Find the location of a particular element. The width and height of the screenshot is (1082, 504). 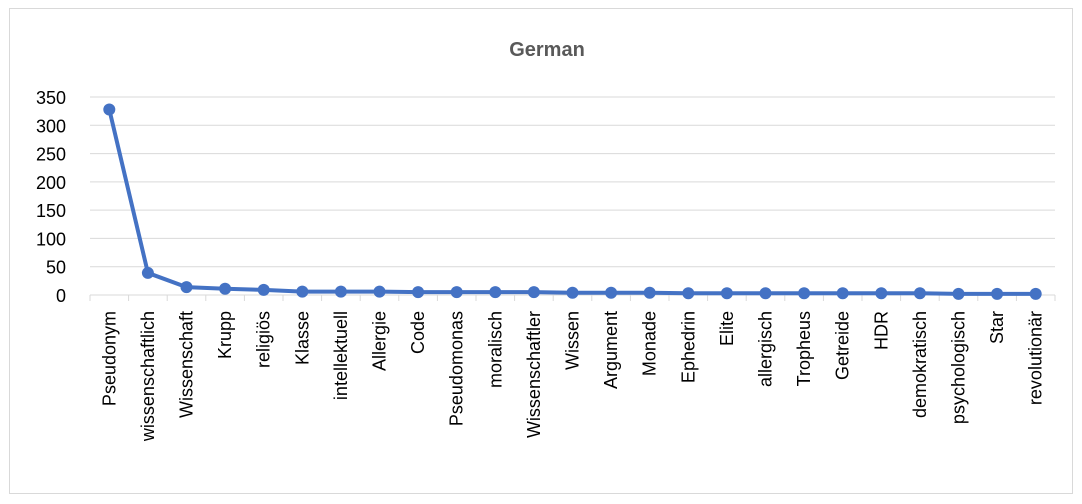

x-category-label: religiös is located at coordinates (264, 339).